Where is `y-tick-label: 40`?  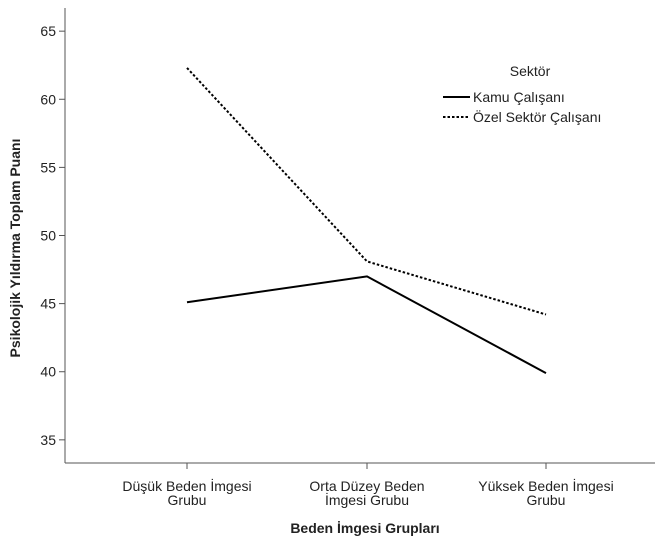 y-tick-label: 40 is located at coordinates (48, 372).